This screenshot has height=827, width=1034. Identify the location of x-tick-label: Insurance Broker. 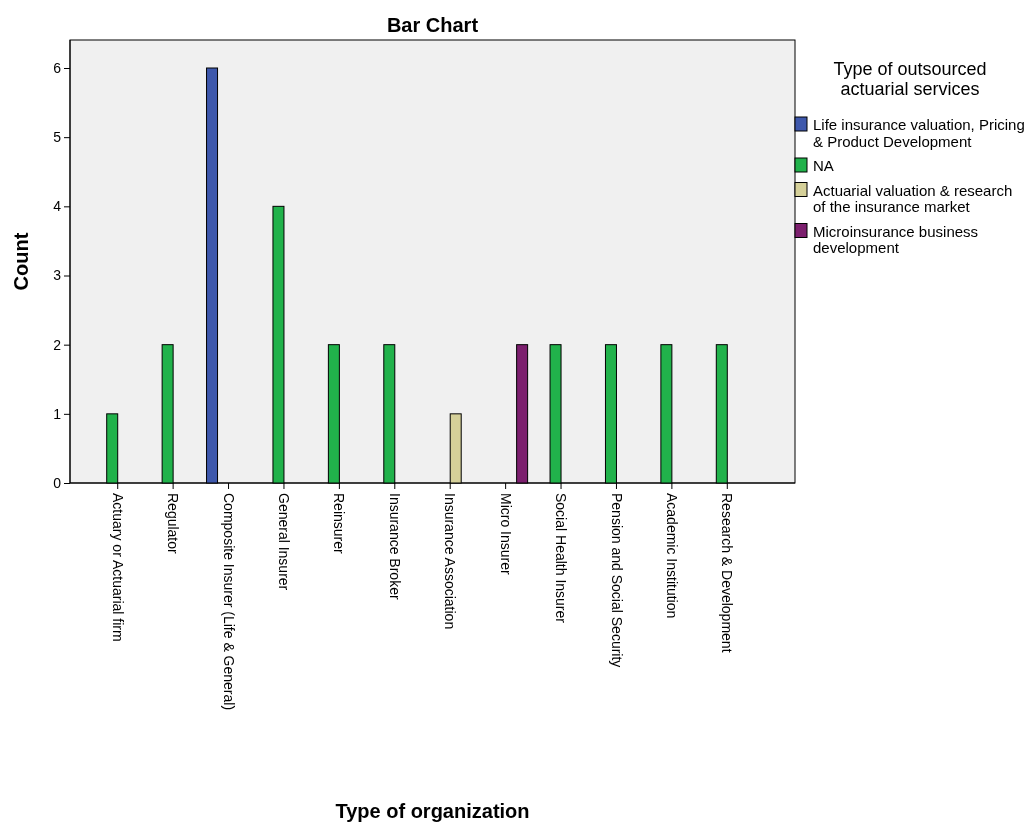
(394, 546).